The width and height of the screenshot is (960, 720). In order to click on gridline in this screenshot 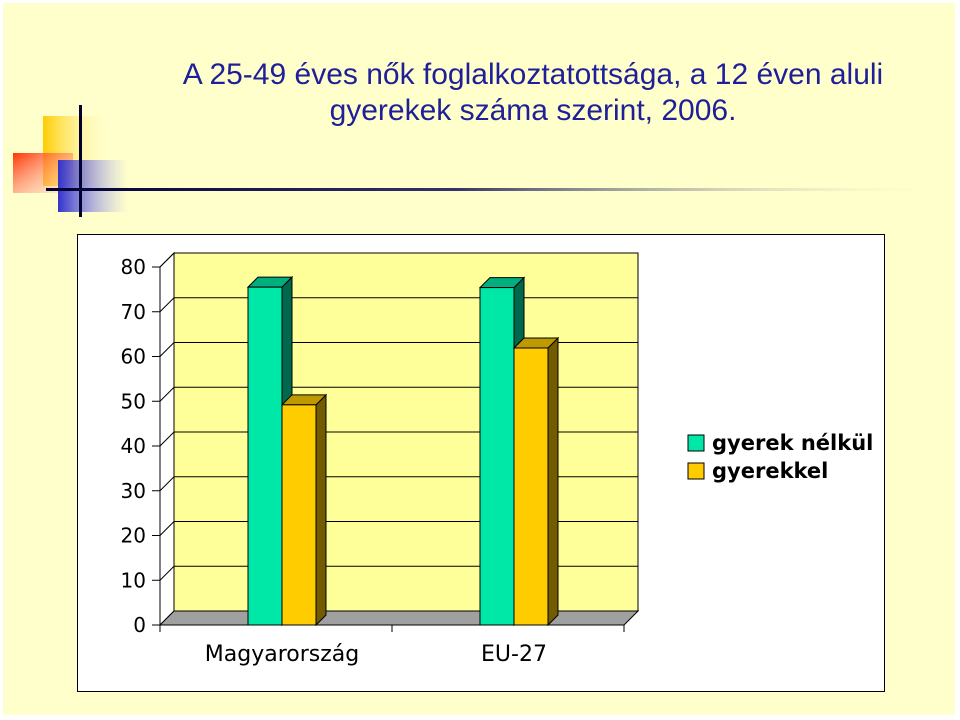, I will do `click(398, 260)`.